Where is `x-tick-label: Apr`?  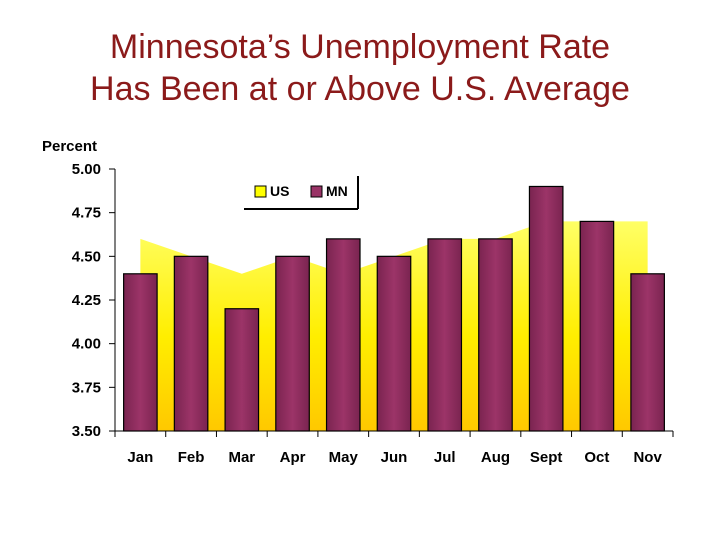 x-tick-label: Apr is located at coordinates (293, 457).